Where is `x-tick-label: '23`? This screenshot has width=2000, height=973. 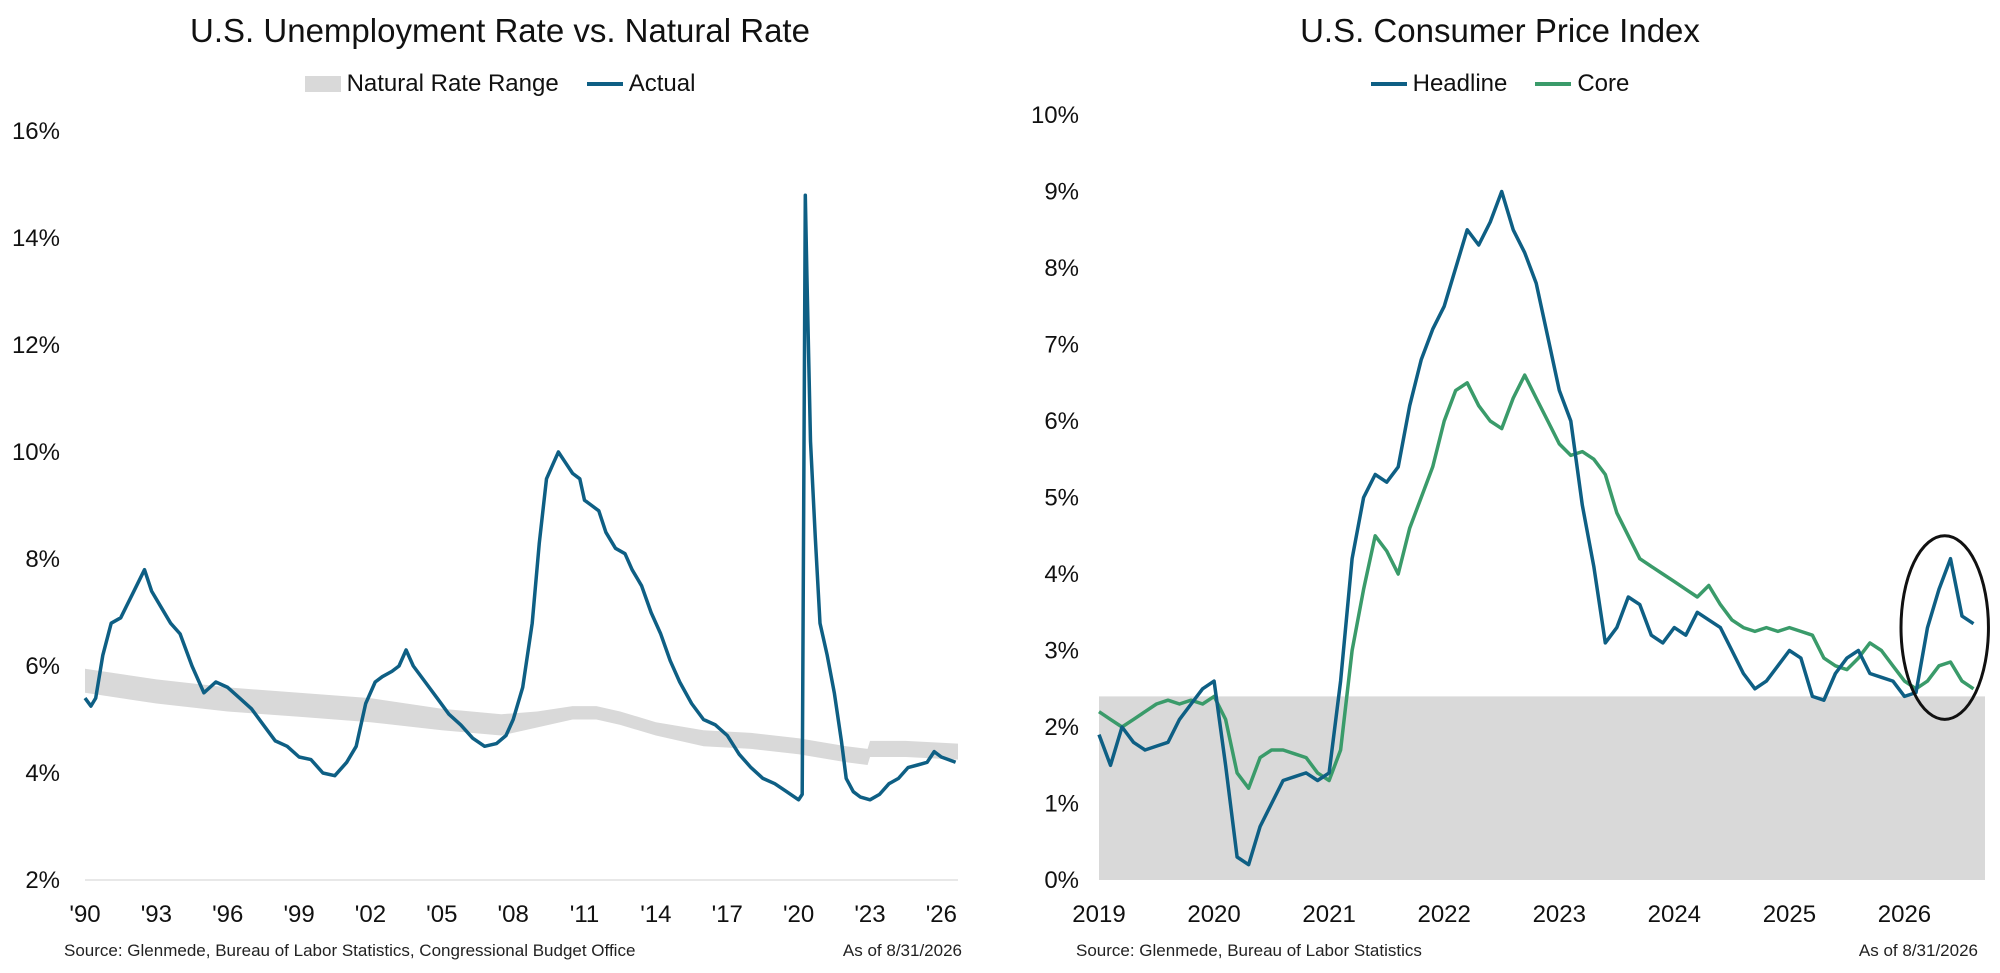 x-tick-label: '23 is located at coordinates (869, 914).